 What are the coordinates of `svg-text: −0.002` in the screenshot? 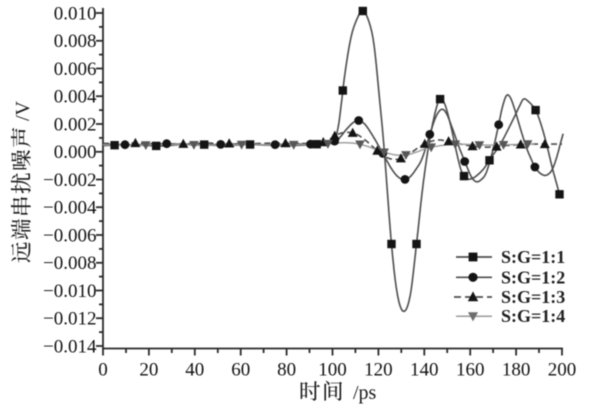 It's located at (69, 180).